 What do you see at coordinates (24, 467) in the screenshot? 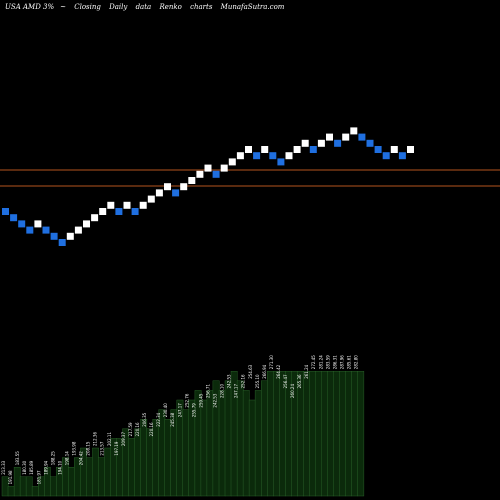
I see `volume-label-4: 180.30` at bounding box center [24, 467].